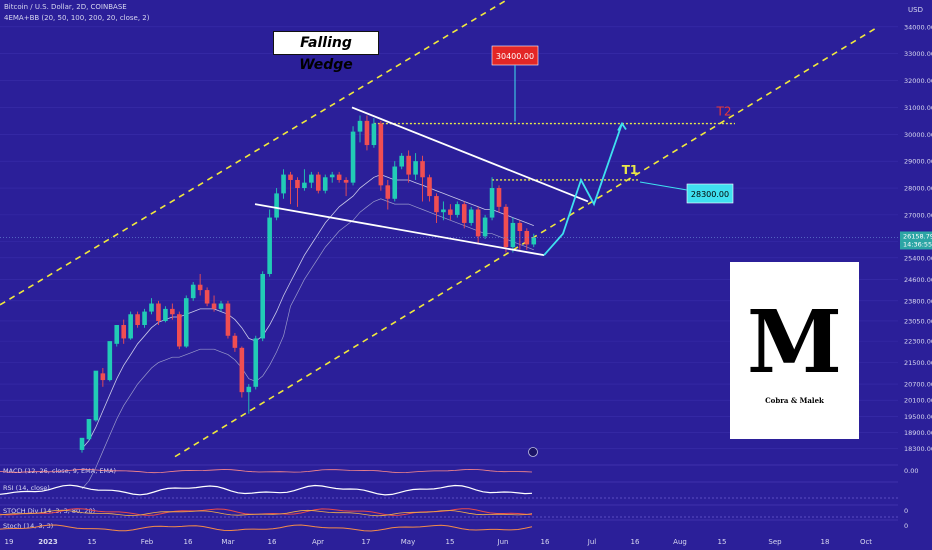  I want to click on y-tick-label: 23050.00, so click(918, 321).